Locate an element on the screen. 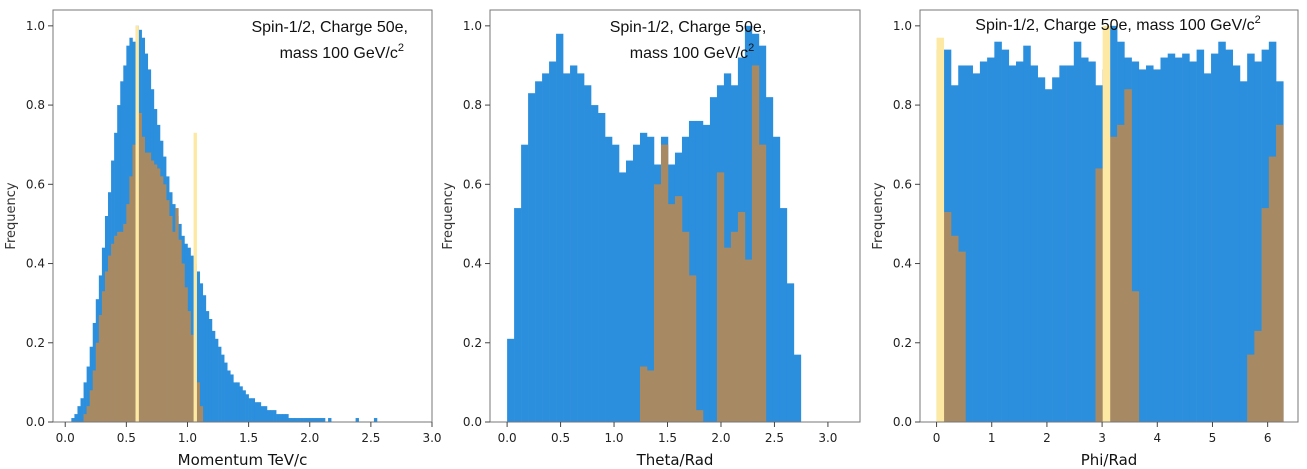  annotation-line-2: mass 100 GeV/c2 is located at coordinates (342, 52).